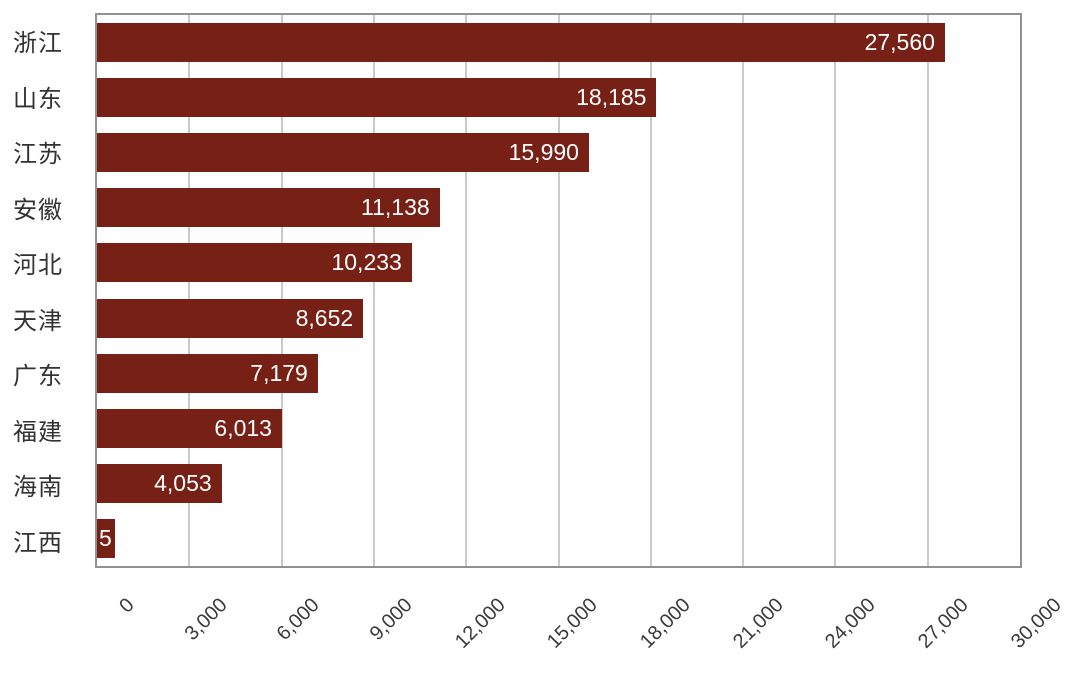 The height and width of the screenshot is (683, 1080). I want to click on bar-row: 8,652, so click(558, 317).